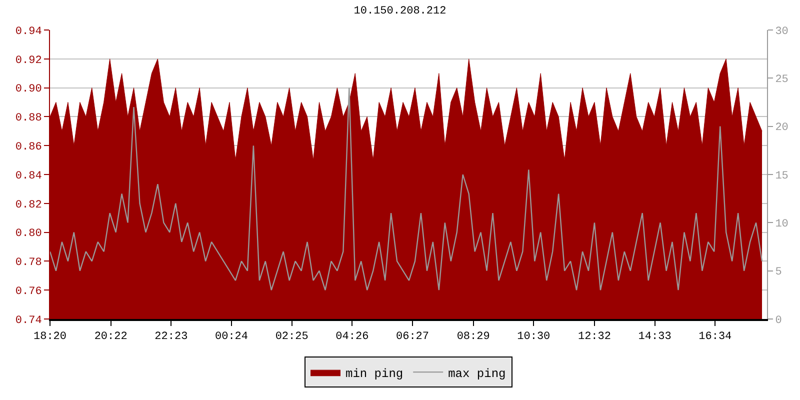 Image resolution: width=800 pixels, height=400 pixels. Describe the element at coordinates (778, 272) in the screenshot. I see `y2-tick-label: 5` at that location.